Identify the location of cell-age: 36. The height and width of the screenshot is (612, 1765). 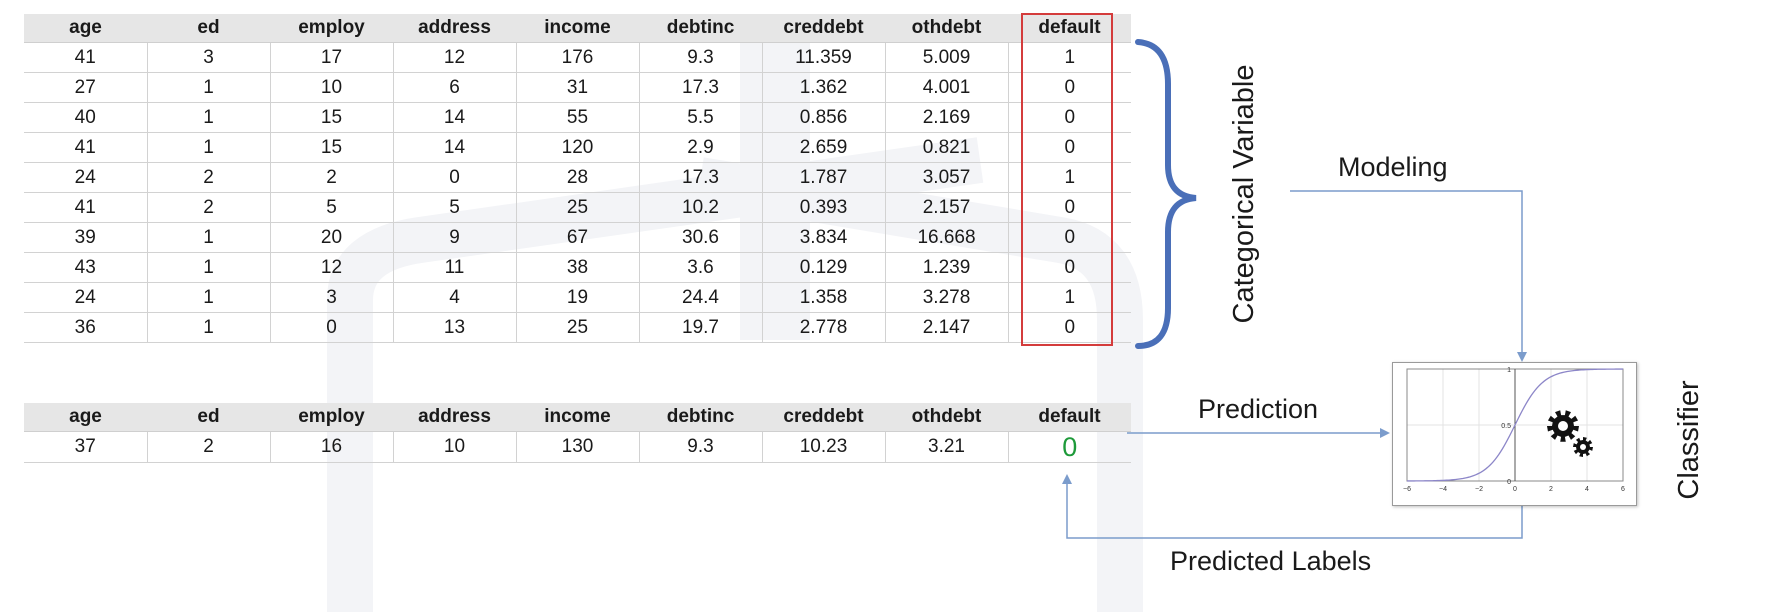
(85, 327).